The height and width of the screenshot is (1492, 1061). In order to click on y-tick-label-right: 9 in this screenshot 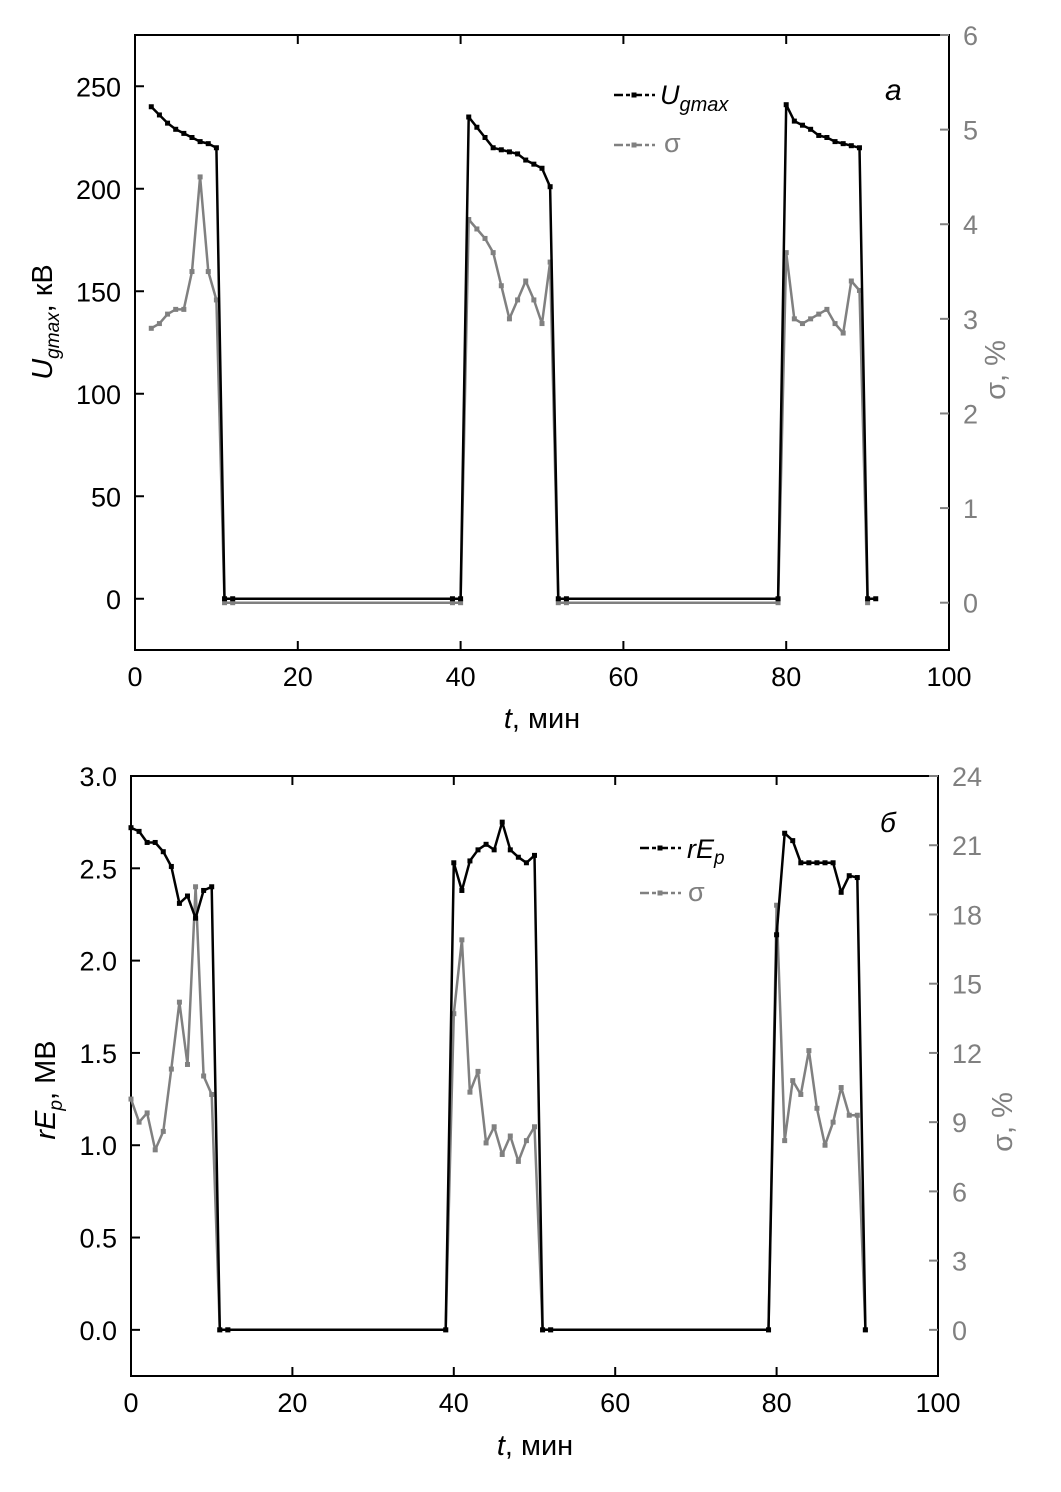, I will do `click(959, 1123)`.